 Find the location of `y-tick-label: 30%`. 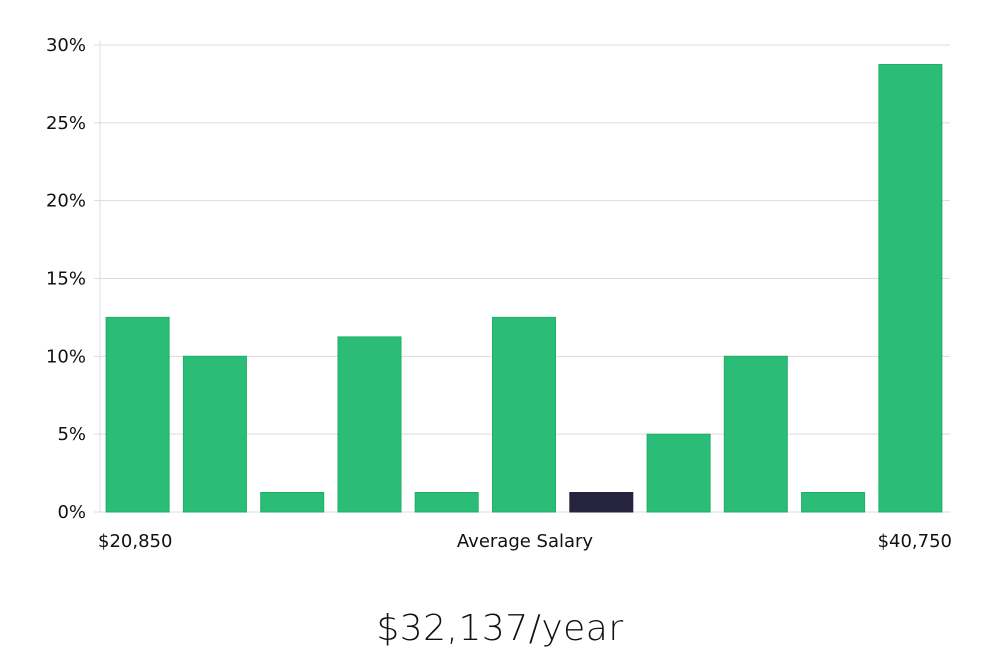

y-tick-label: 30% is located at coordinates (66, 45).